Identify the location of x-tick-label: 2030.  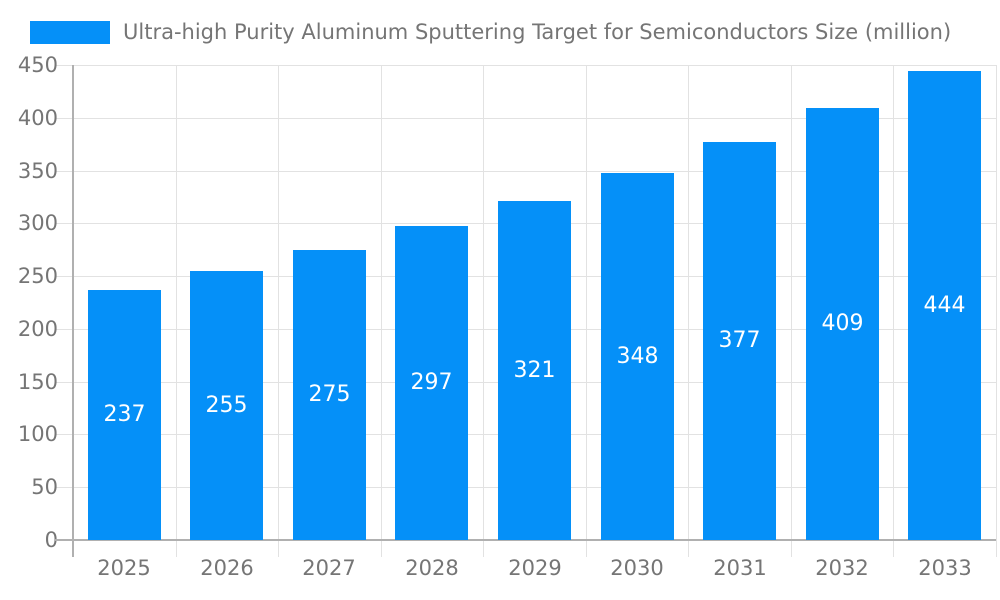
(637, 568).